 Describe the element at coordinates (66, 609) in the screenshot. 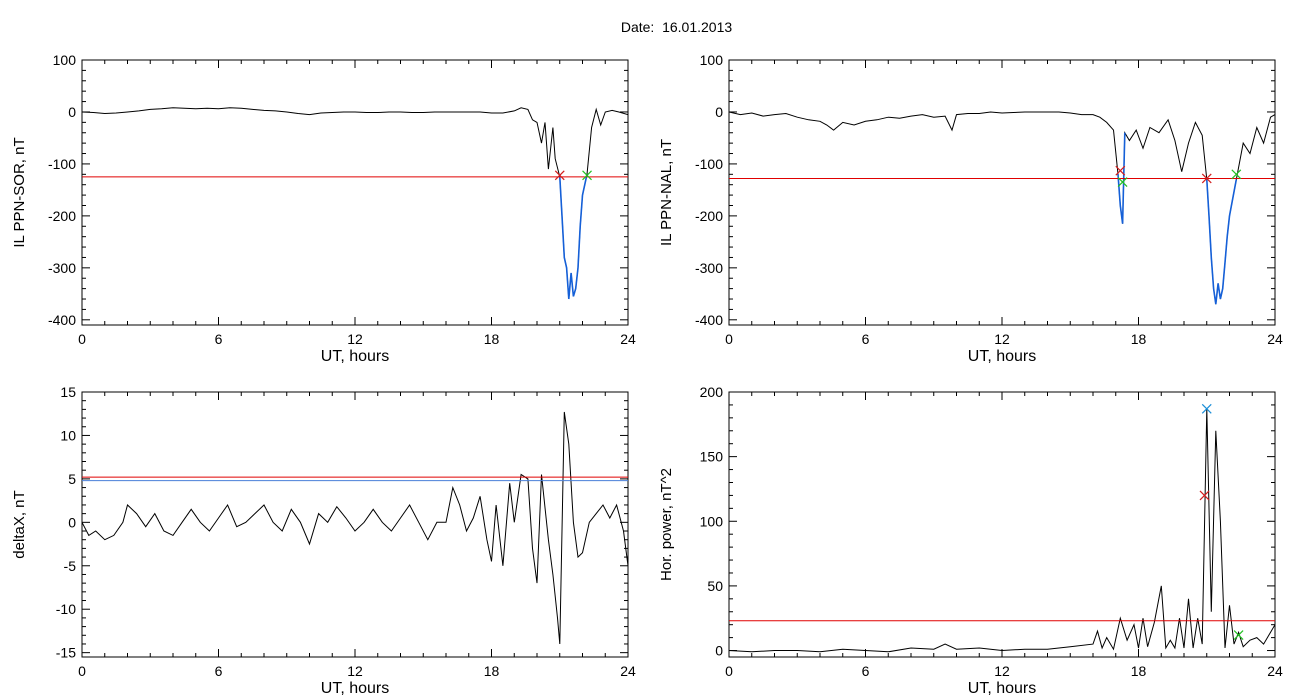

I see `y-tick-label: -10` at that location.